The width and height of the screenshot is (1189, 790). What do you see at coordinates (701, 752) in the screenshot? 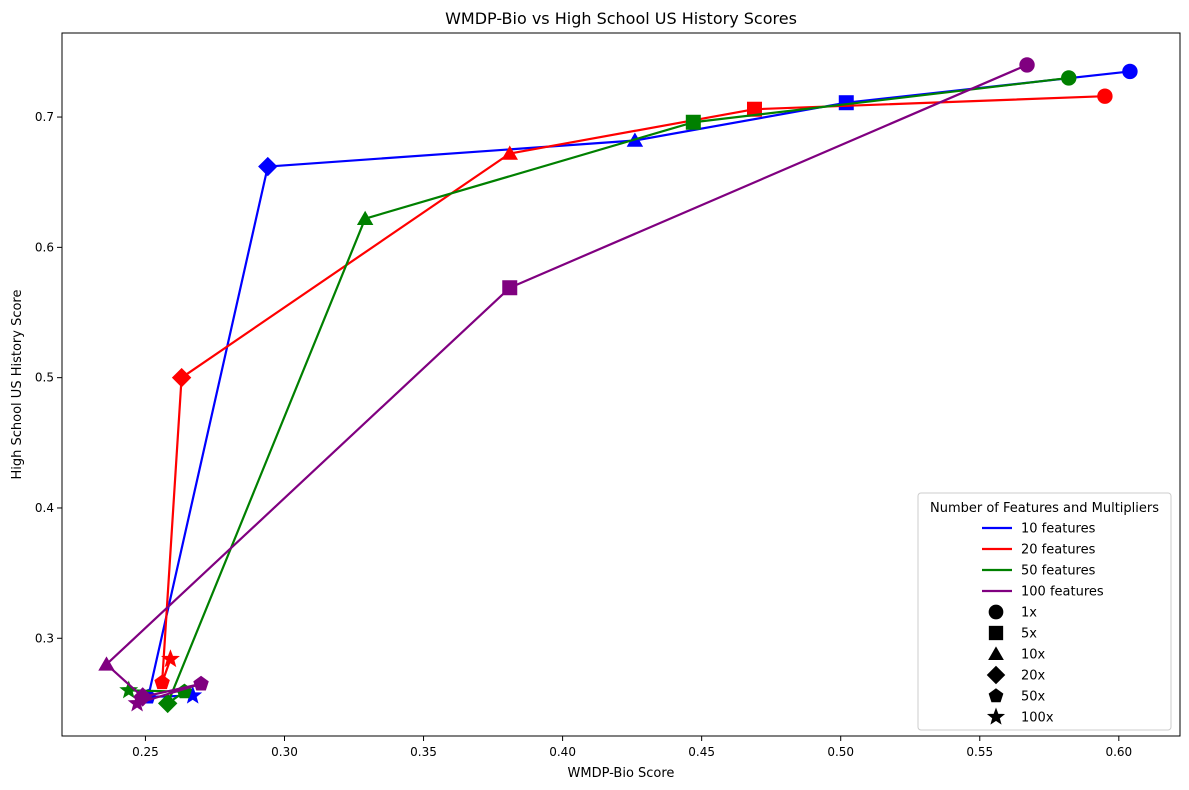
I see `x-tick-label: 0.45` at bounding box center [701, 752].